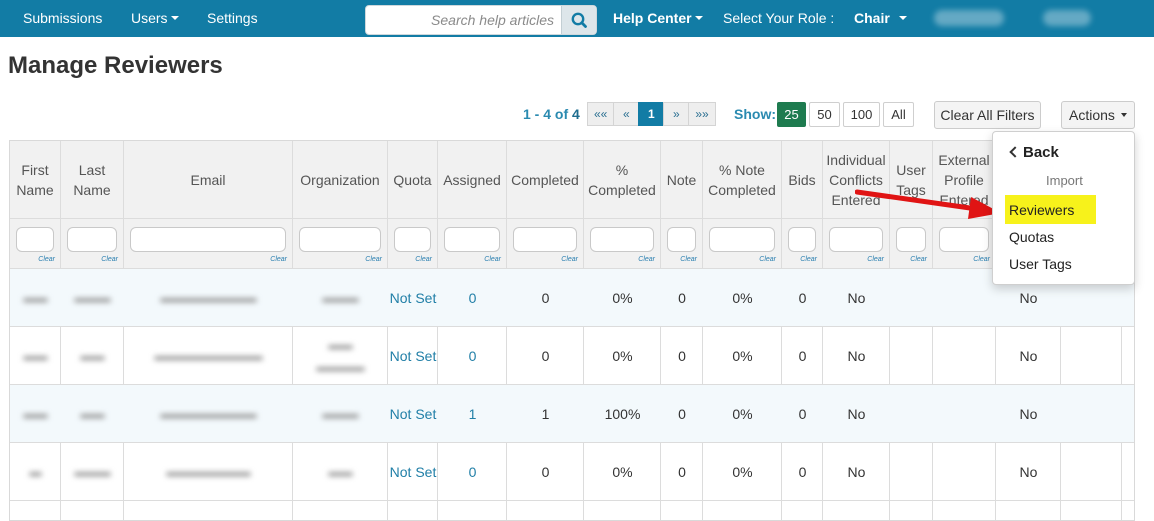  I want to click on clear-all-filters-button: Clear All Filters, so click(987, 115).